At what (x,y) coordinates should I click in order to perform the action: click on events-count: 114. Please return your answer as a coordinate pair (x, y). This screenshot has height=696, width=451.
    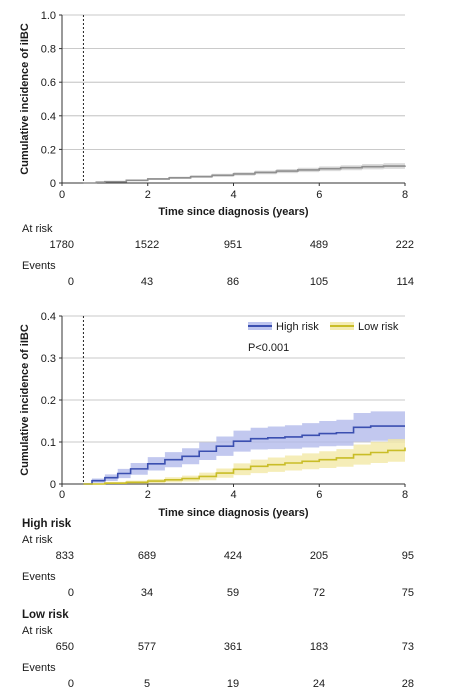
    Looking at the image, I should click on (405, 282).